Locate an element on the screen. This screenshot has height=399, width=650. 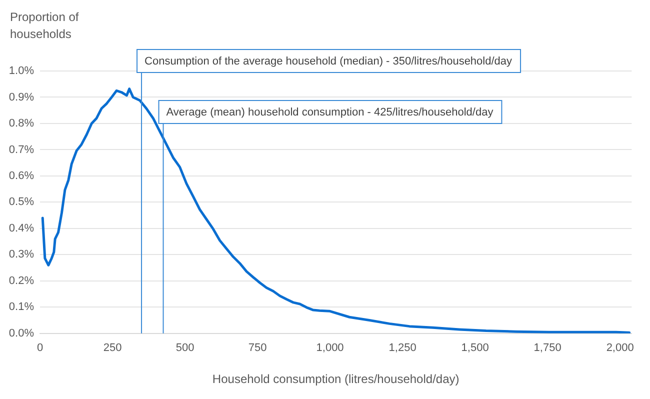
y-tick-label: 0.3% is located at coordinates (21, 254).